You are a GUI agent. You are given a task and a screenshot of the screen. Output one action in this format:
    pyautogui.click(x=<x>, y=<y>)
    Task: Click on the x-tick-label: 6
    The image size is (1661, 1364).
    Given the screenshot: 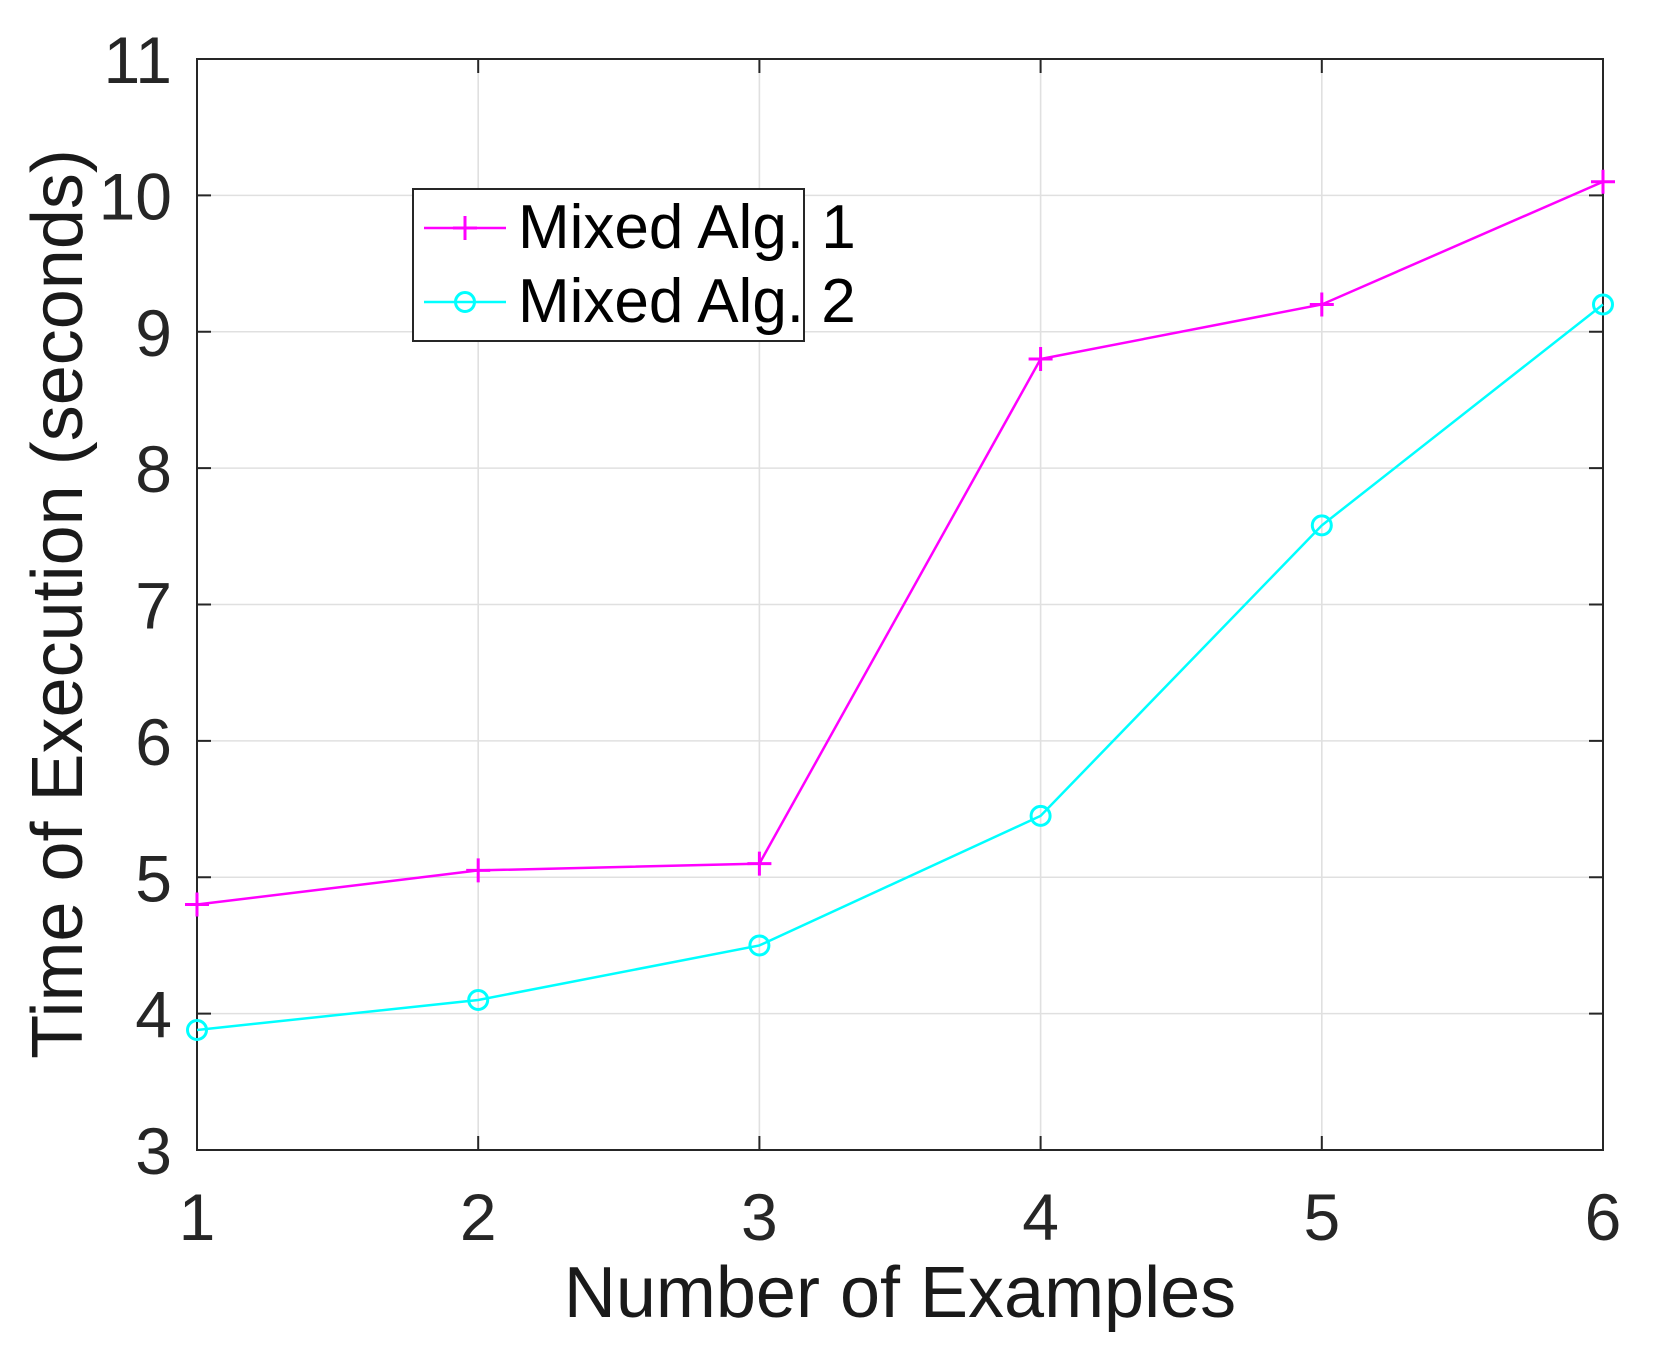 What is the action you would take?
    pyautogui.click(x=1603, y=1217)
    